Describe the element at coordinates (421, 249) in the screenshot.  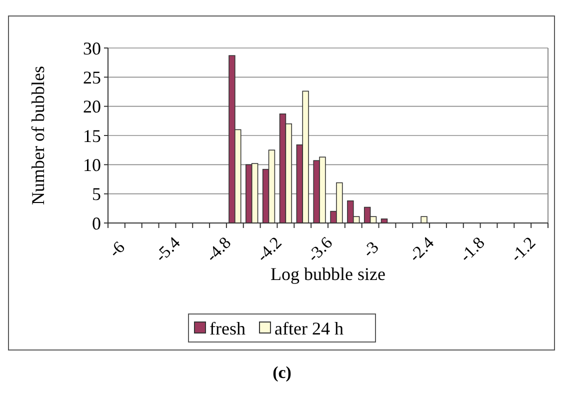
I see `x-tick-label: -2.4` at that location.